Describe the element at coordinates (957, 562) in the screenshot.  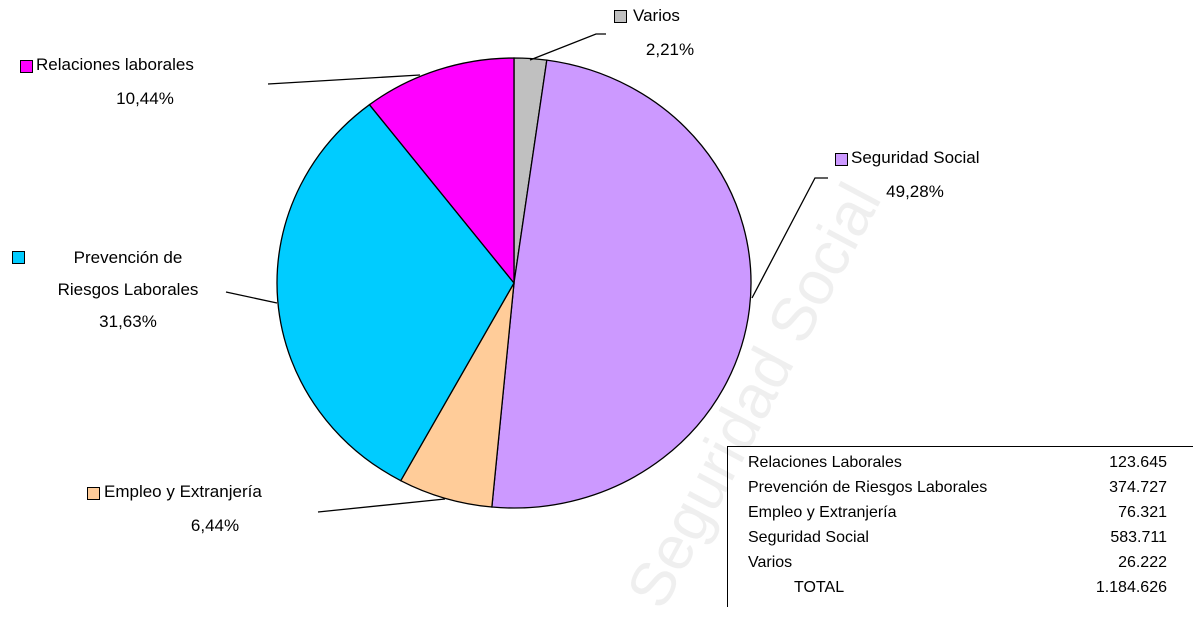
I see `table-row: Varios 26.222` at that location.